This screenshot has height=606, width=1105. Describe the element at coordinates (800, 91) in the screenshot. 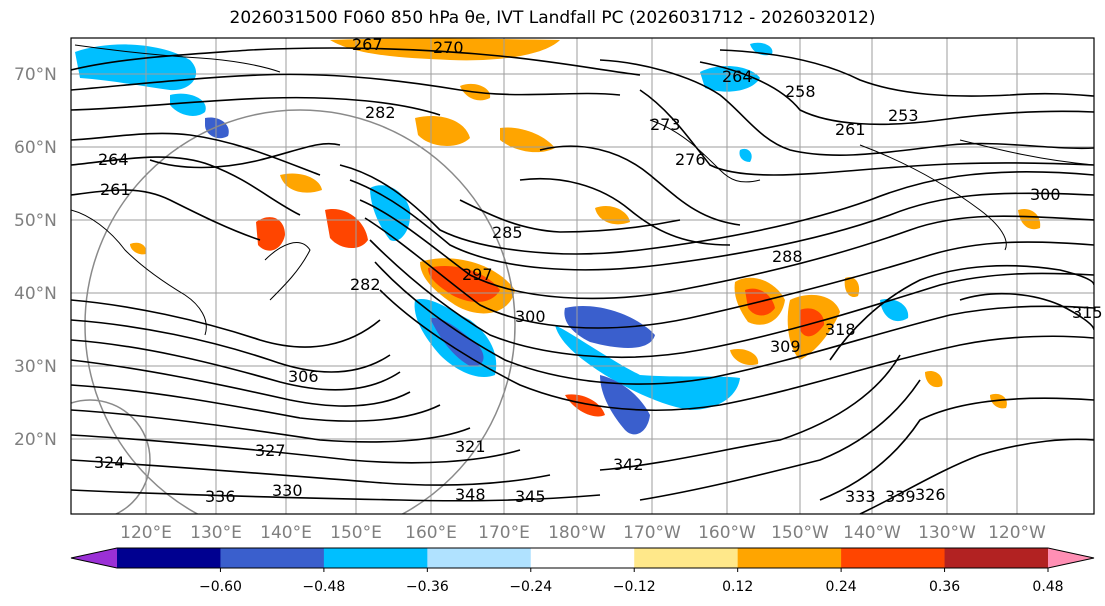

I see `contour-label: 258` at that location.